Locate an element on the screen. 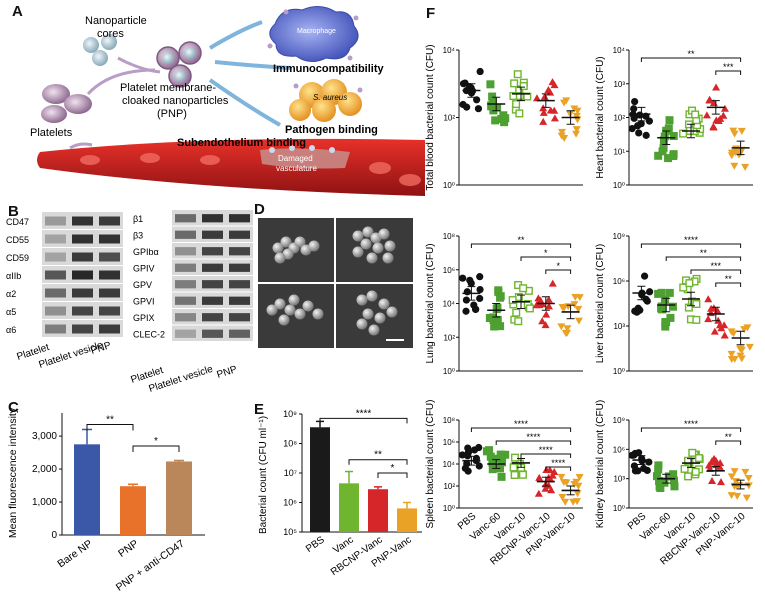 This screenshot has height=595, width=765. y-tick-label-liver-1: 10³ is located at coordinates (619, 326).